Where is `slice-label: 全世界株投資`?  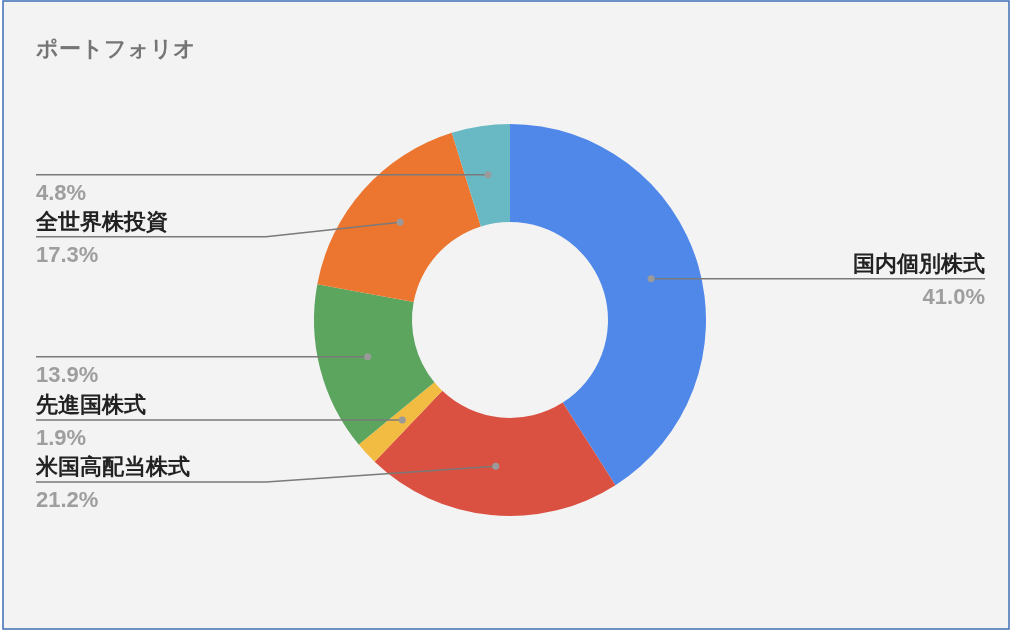
slice-label: 全世界株投資 is located at coordinates (101, 221).